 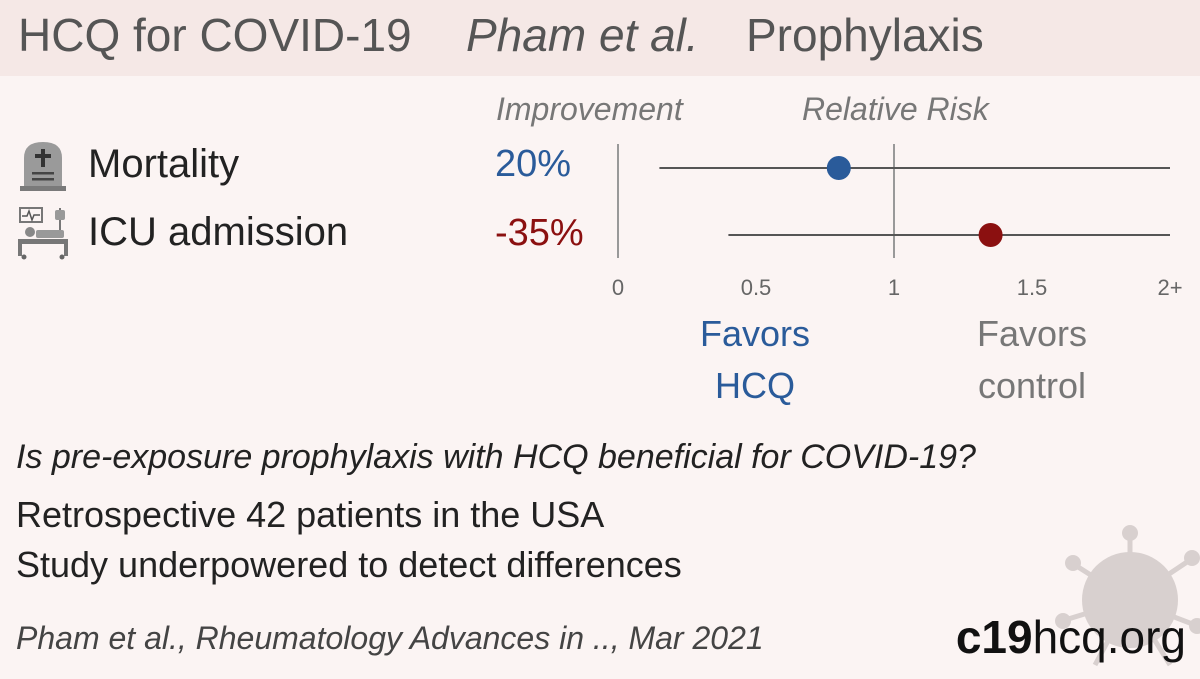 What do you see at coordinates (589, 109) in the screenshot?
I see `improvement-heading: Improvement` at bounding box center [589, 109].